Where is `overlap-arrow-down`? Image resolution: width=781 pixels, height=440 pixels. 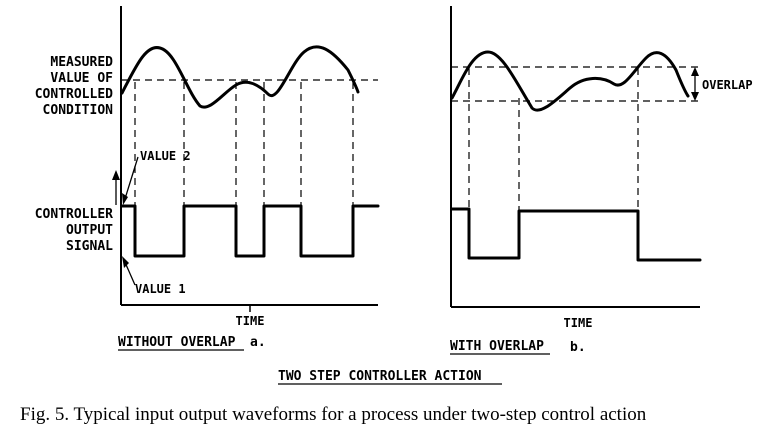 overlap-arrow-down is located at coordinates (695, 96).